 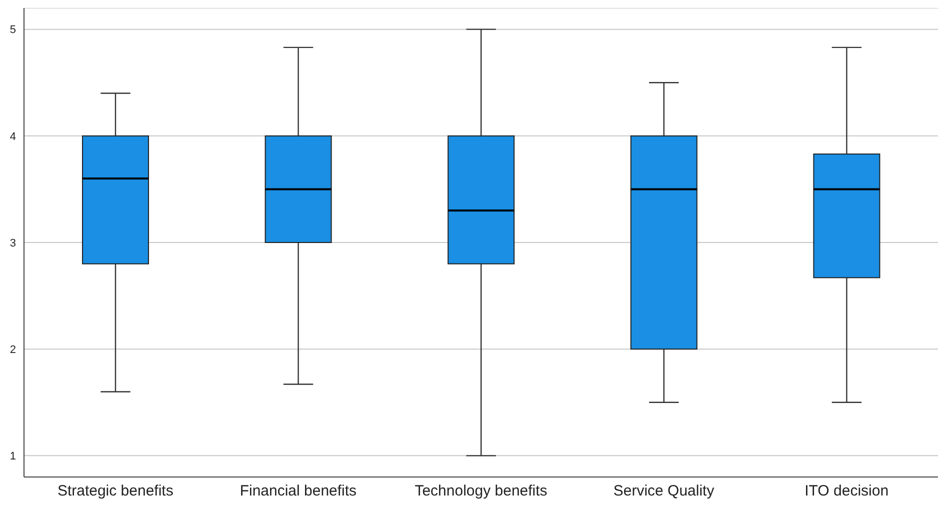 What do you see at coordinates (13, 136) in the screenshot?
I see `y-tick-label: 4` at bounding box center [13, 136].